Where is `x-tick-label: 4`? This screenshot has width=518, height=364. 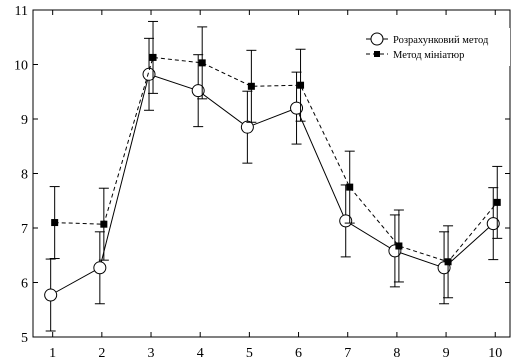
x-tick-label: 4 is located at coordinates (200, 353).